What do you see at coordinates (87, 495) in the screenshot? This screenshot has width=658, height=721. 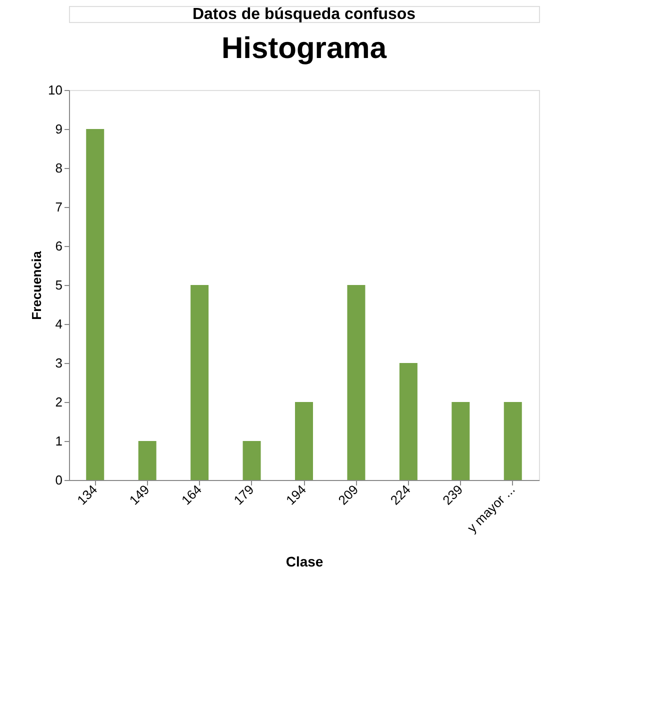 I see `x-tick-label: 134` at bounding box center [87, 495].